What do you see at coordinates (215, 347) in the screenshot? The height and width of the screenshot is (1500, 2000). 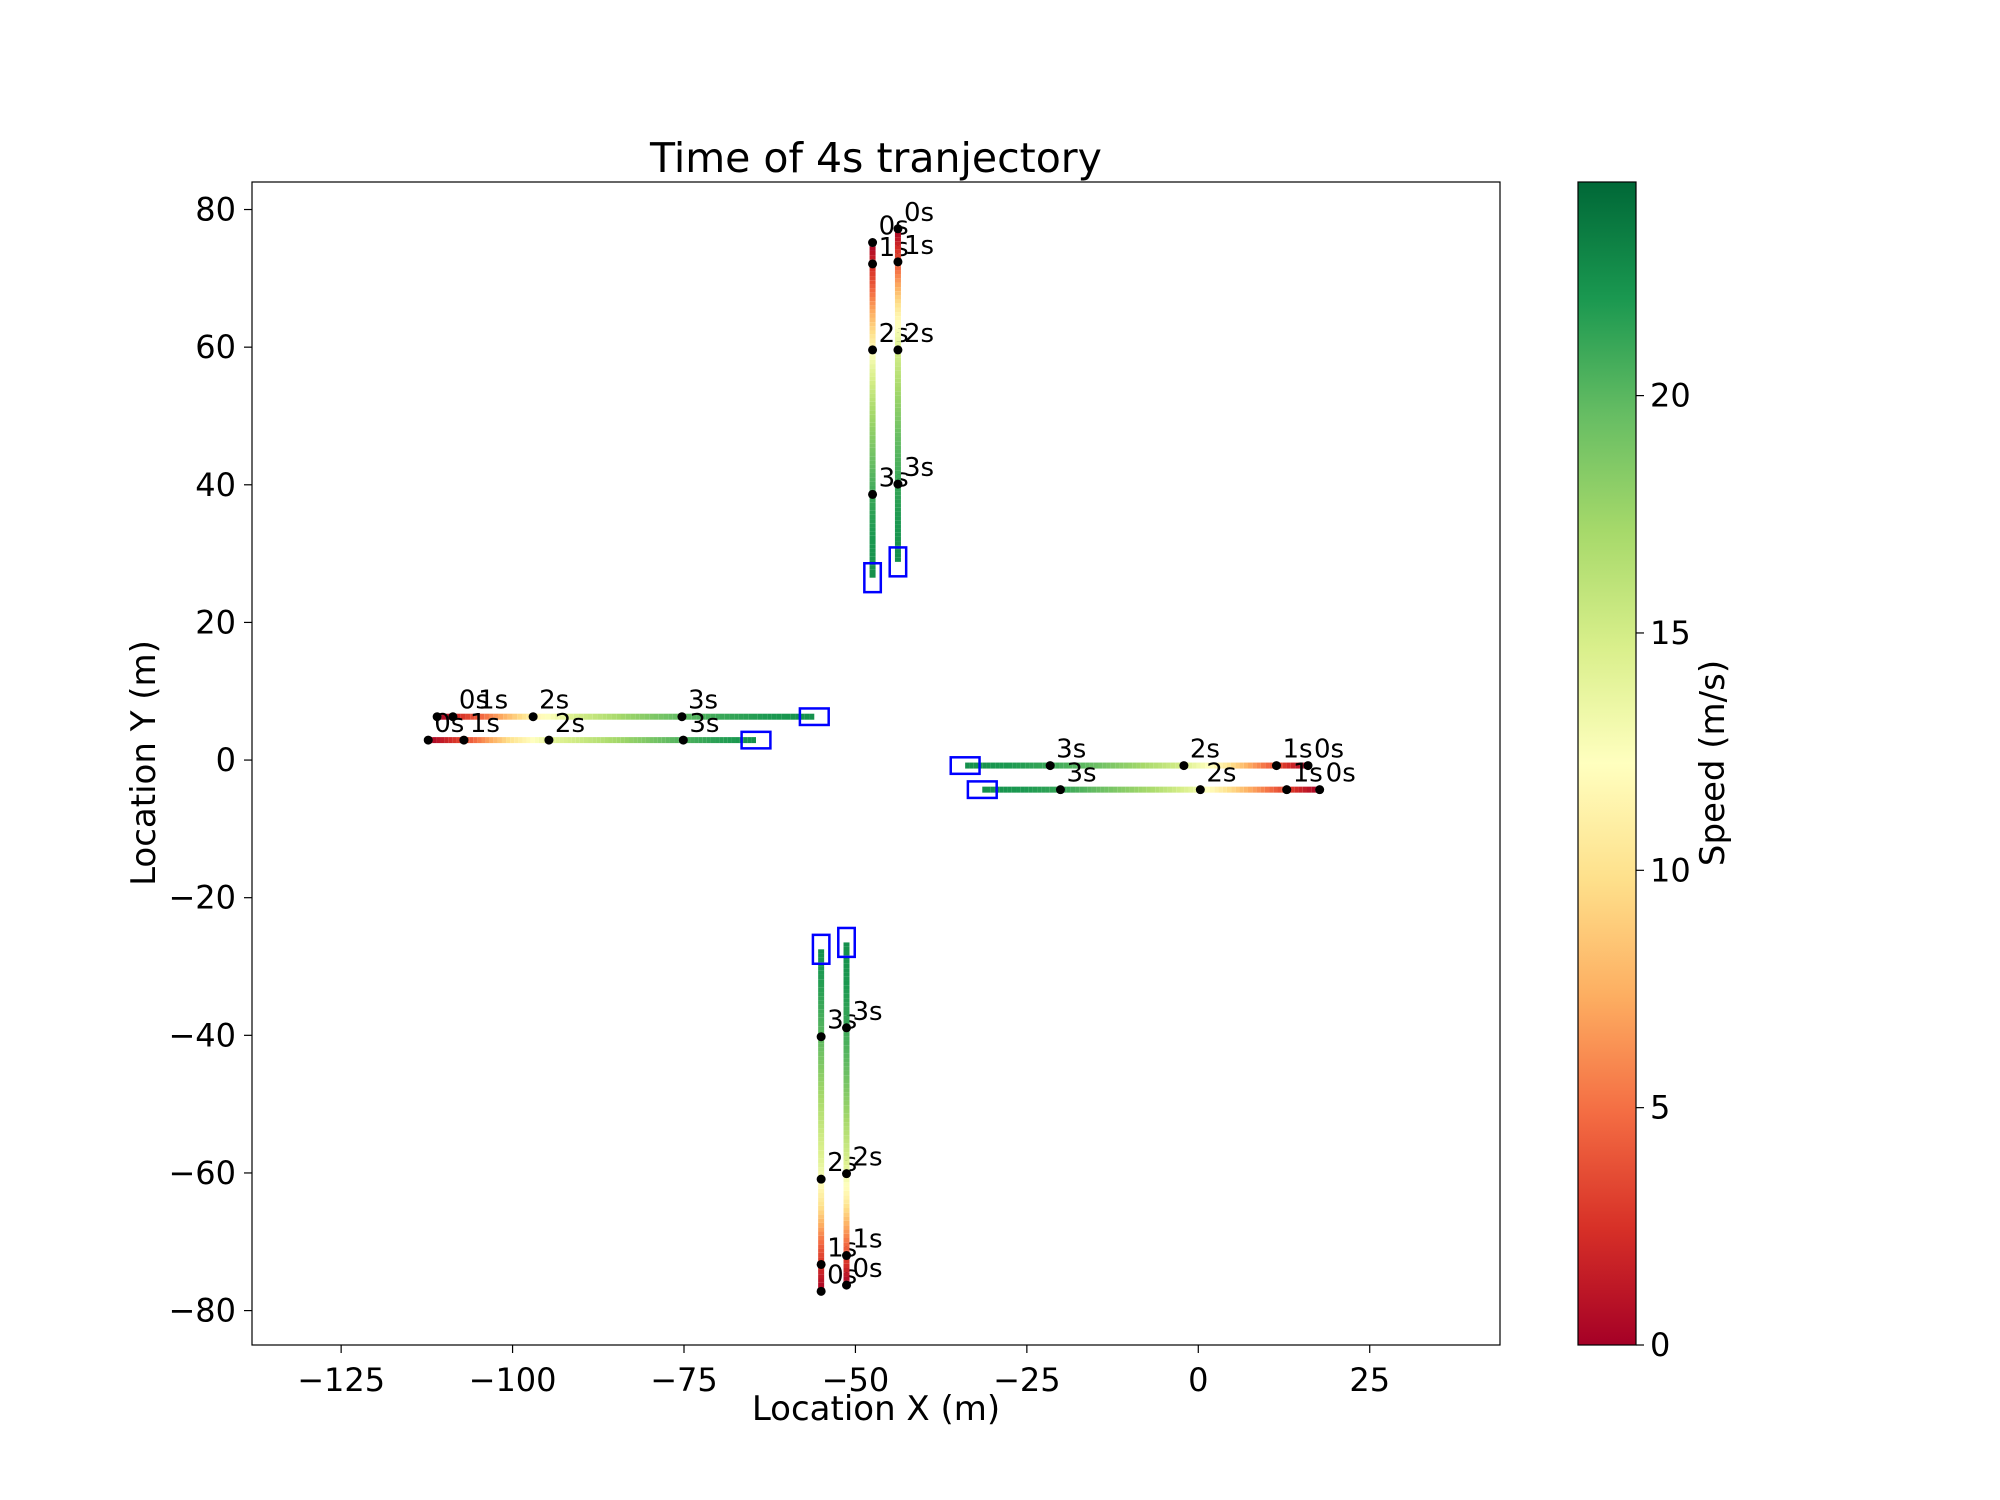 I see `y-tick-label: 60` at bounding box center [215, 347].